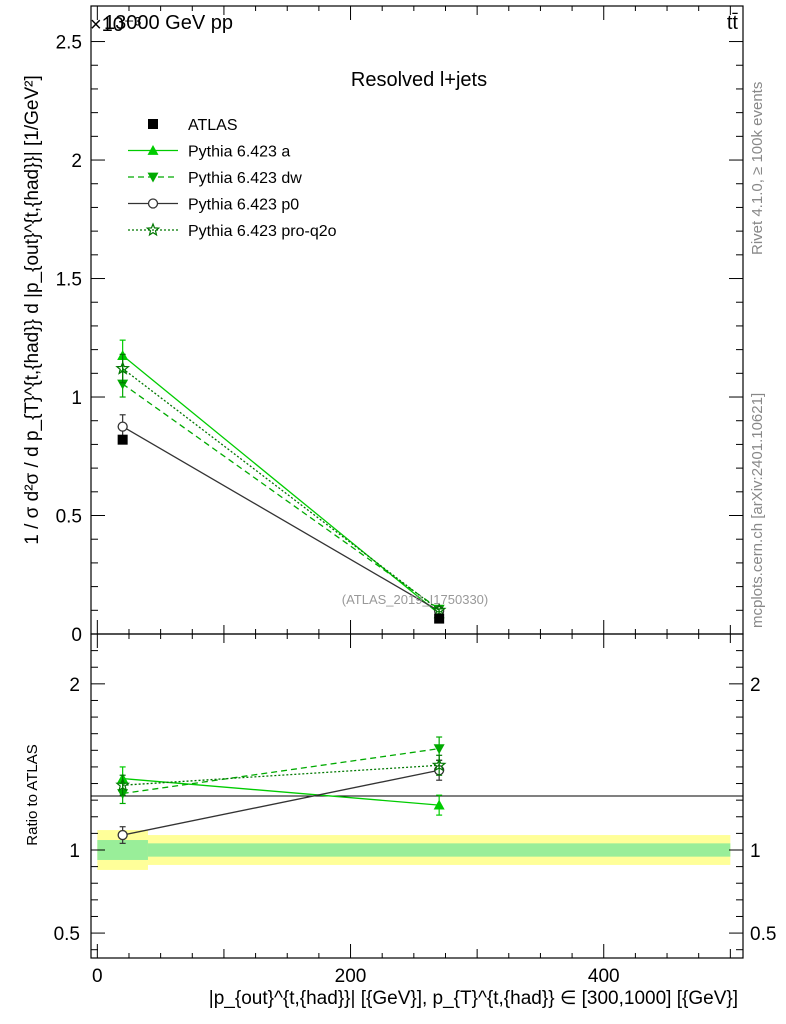  Describe the element at coordinates (415, 599) in the screenshot. I see `analysis-tag: (ATLAS_2019_I1750330)` at that location.